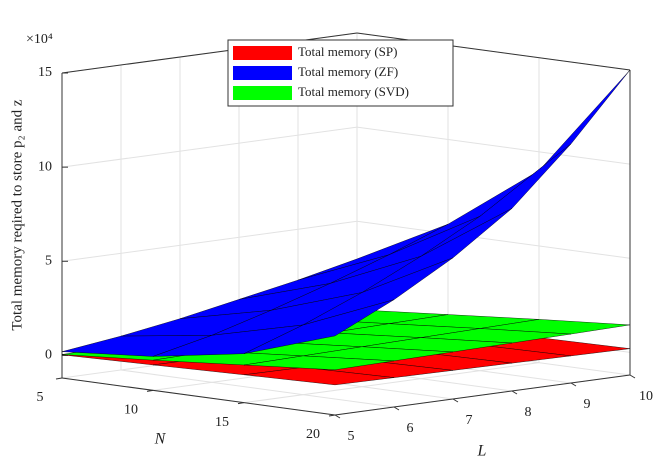  I want to click on x-tick-label: 10, so click(131, 410).